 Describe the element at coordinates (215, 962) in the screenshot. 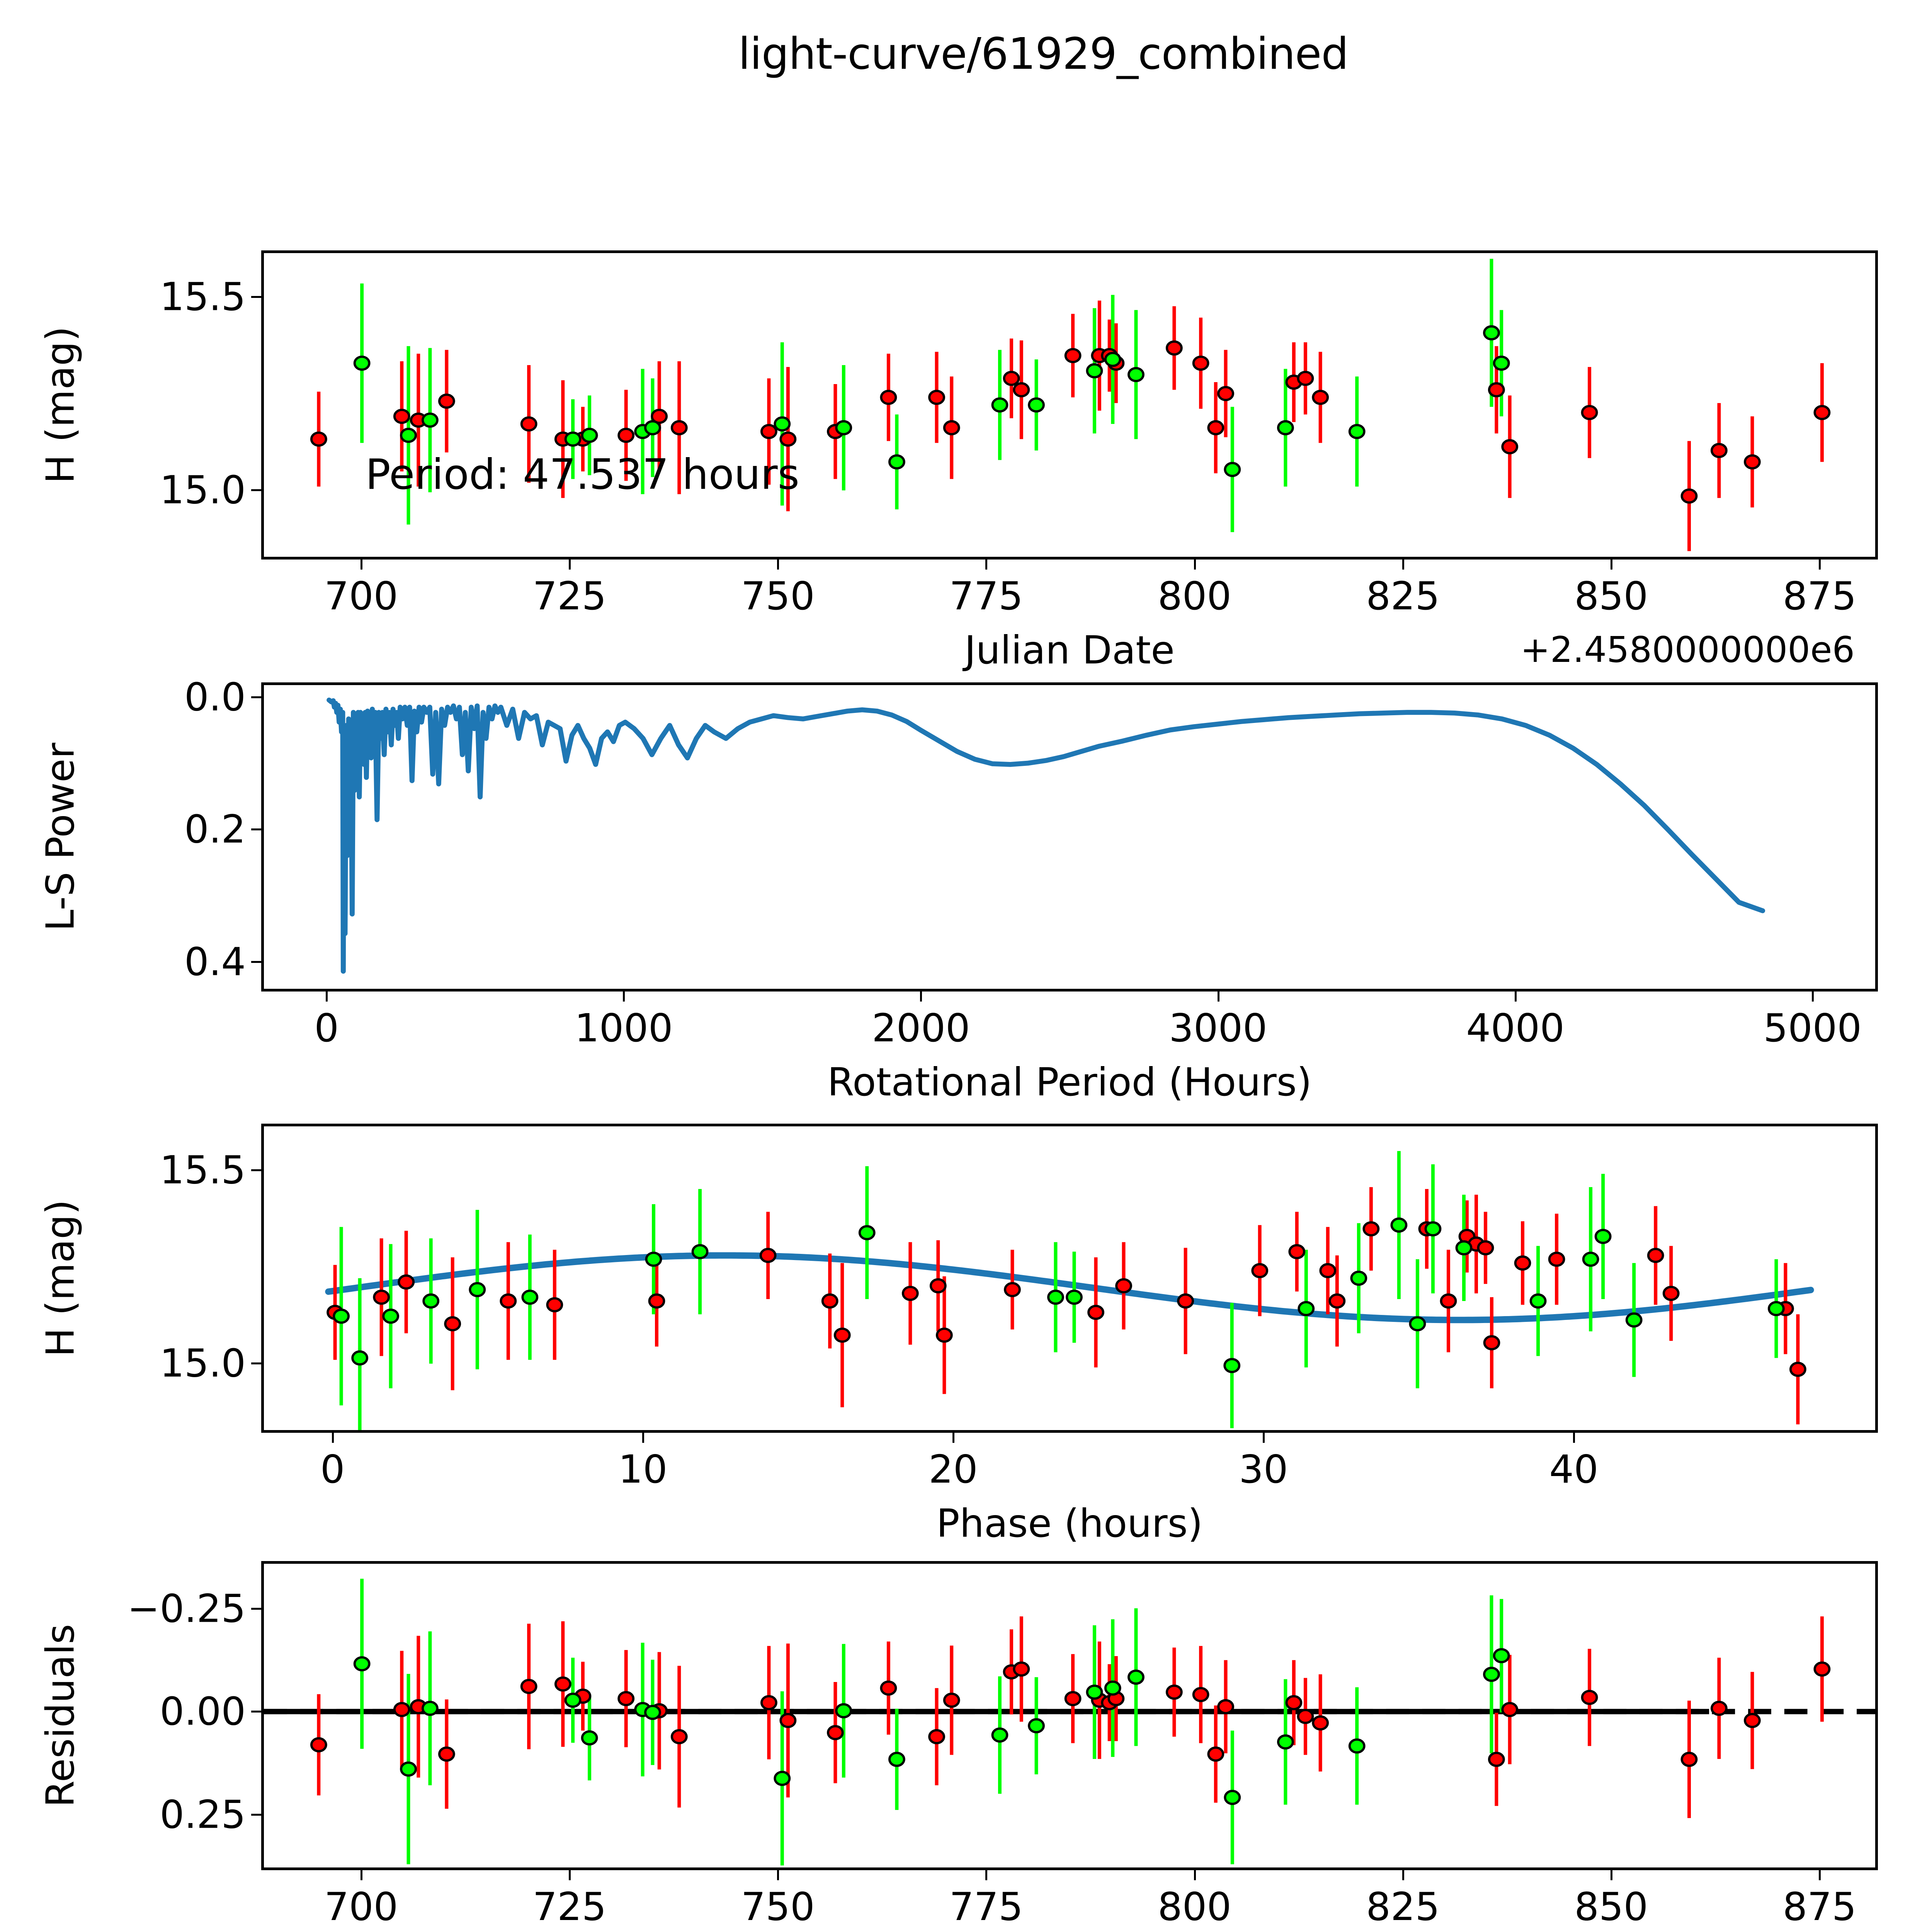

I see `y-tick-label: 0.4` at that location.